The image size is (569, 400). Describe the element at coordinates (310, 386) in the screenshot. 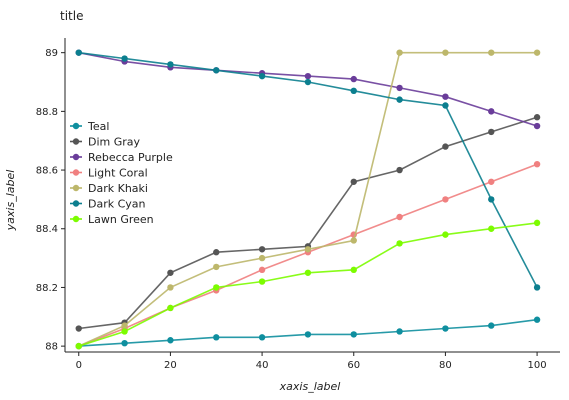

I see `x-axis-label: xaxis_label` at that location.